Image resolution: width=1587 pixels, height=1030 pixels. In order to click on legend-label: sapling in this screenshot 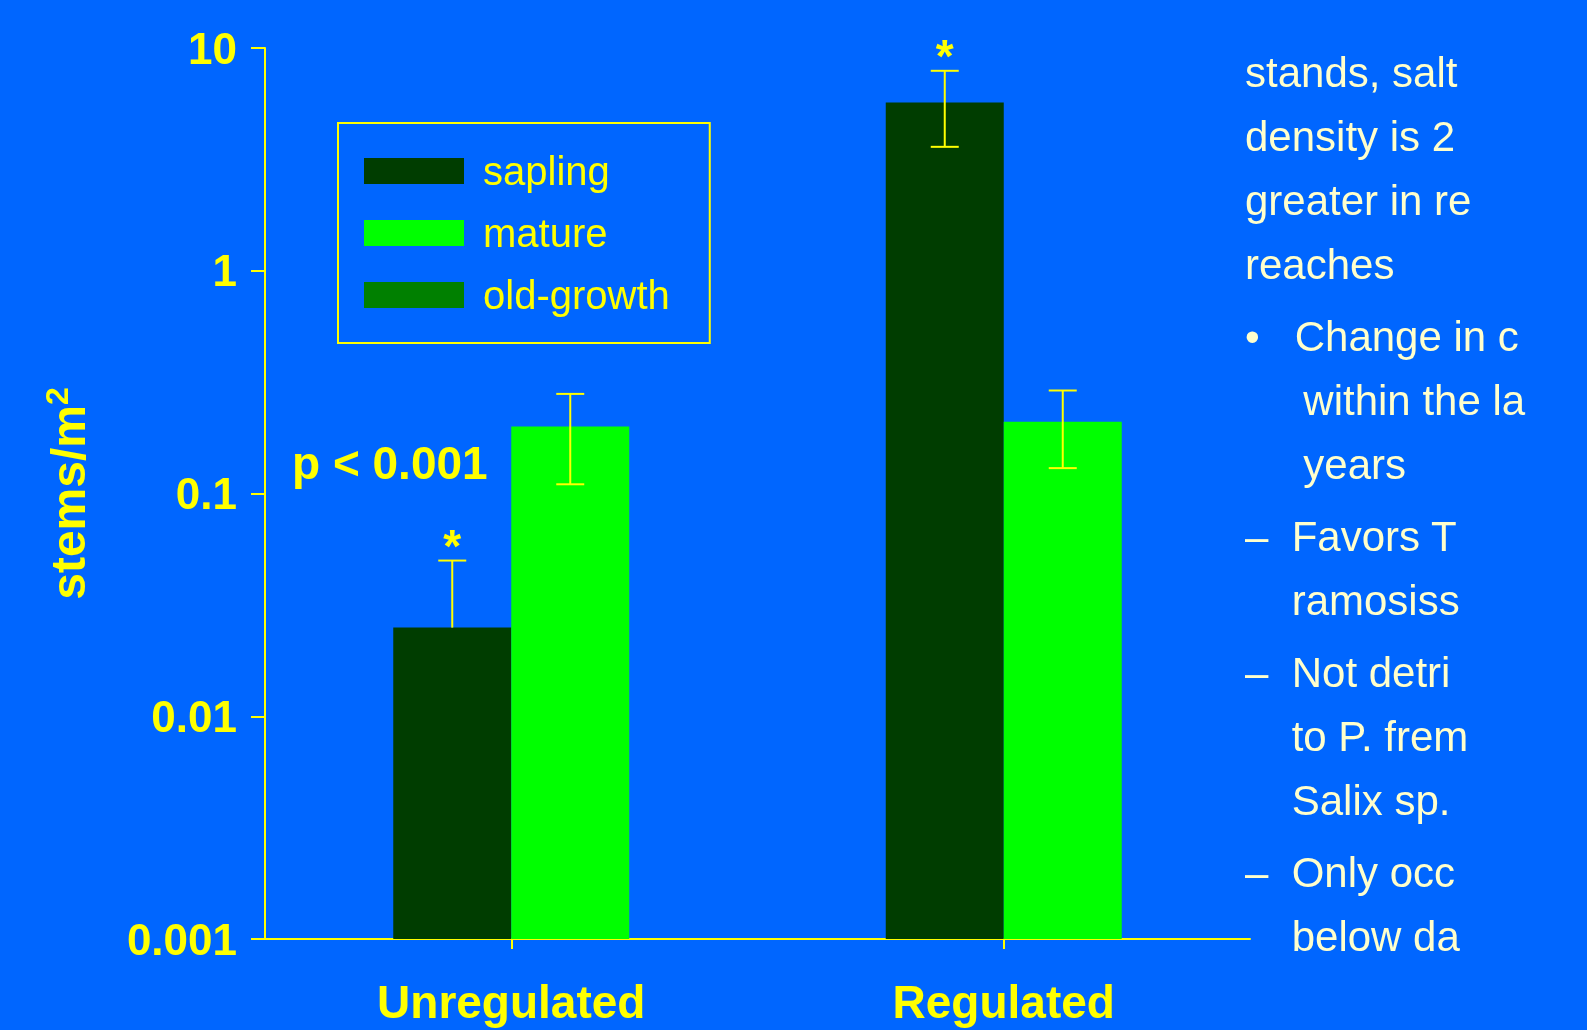, I will do `click(546, 171)`.